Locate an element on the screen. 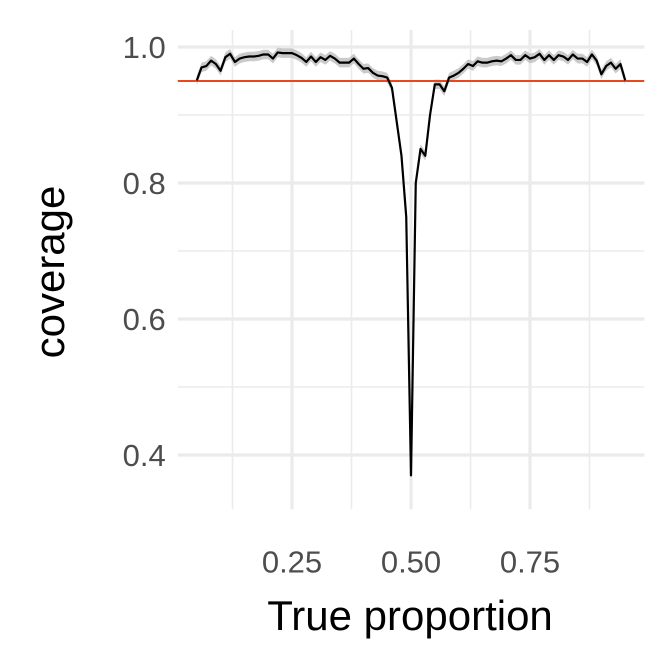 The image size is (672, 672). y-tick-label: 0.6 is located at coordinates (144, 319).